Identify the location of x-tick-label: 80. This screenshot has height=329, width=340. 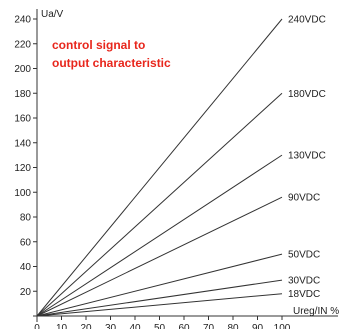
(233, 326).